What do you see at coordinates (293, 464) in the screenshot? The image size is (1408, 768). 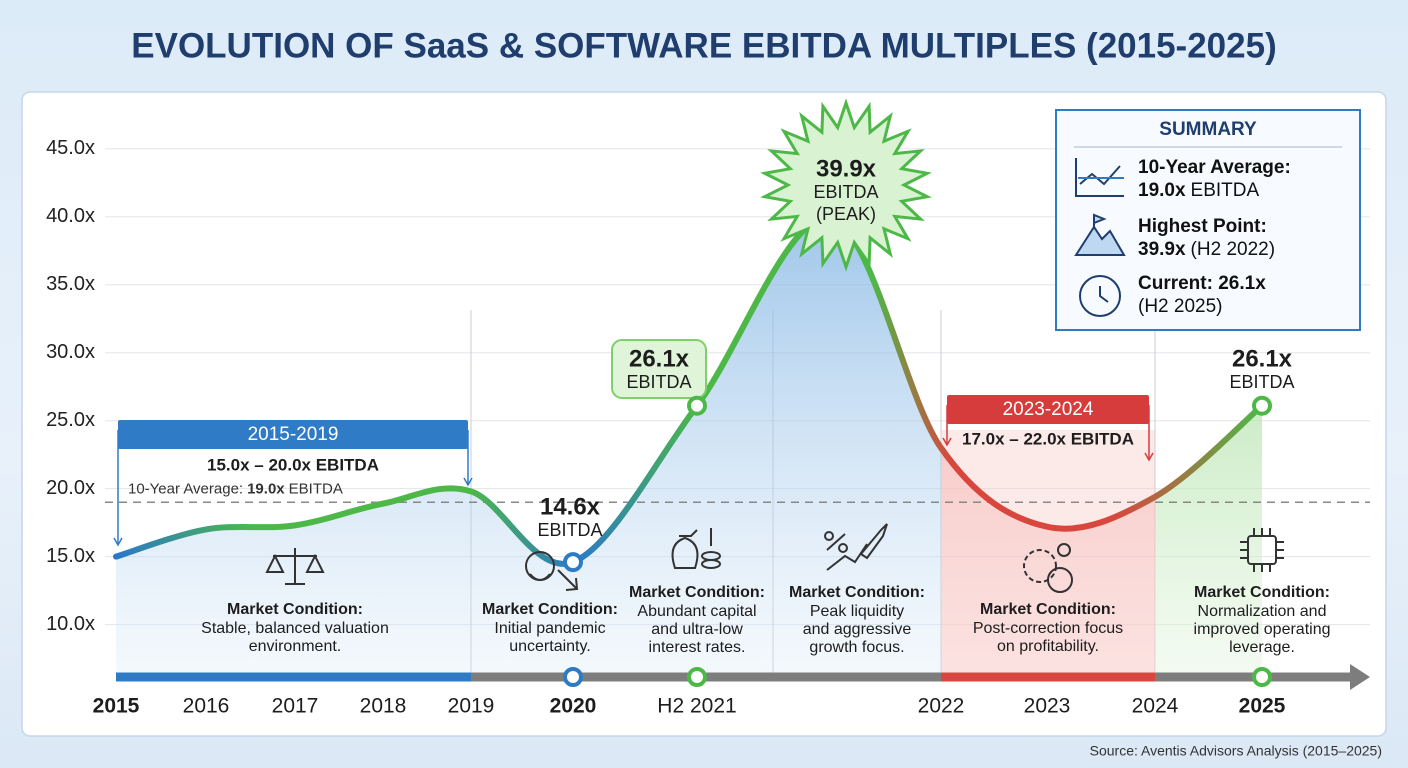 I see `period-range: 15.0x – 20.0x EBITDA` at bounding box center [293, 464].